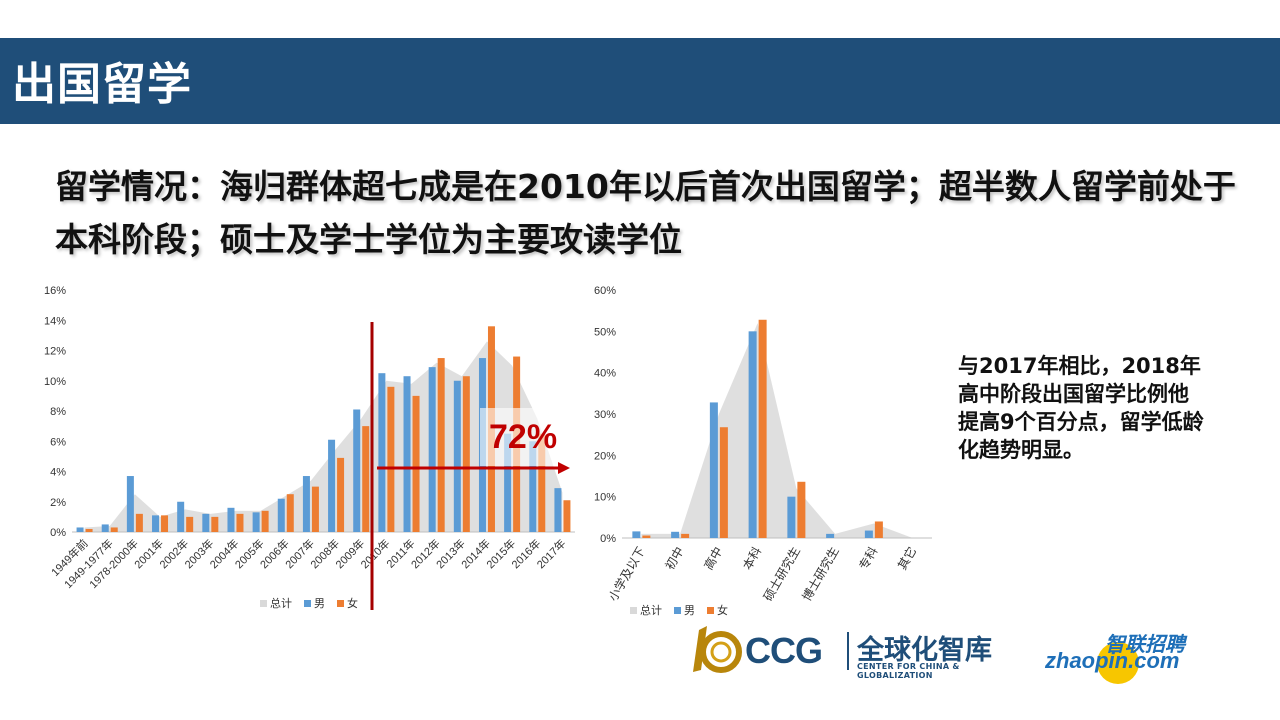 Image resolution: width=1280 pixels, height=720 pixels. Describe the element at coordinates (712, 558) in the screenshot. I see `x-category-label: 高中` at that location.